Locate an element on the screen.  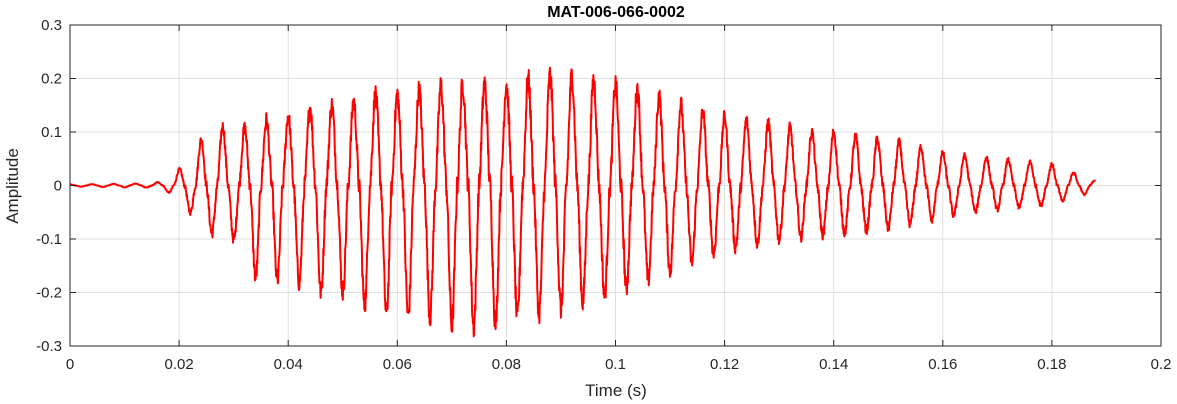
y-tick-label: 0 is located at coordinates (58, 186).